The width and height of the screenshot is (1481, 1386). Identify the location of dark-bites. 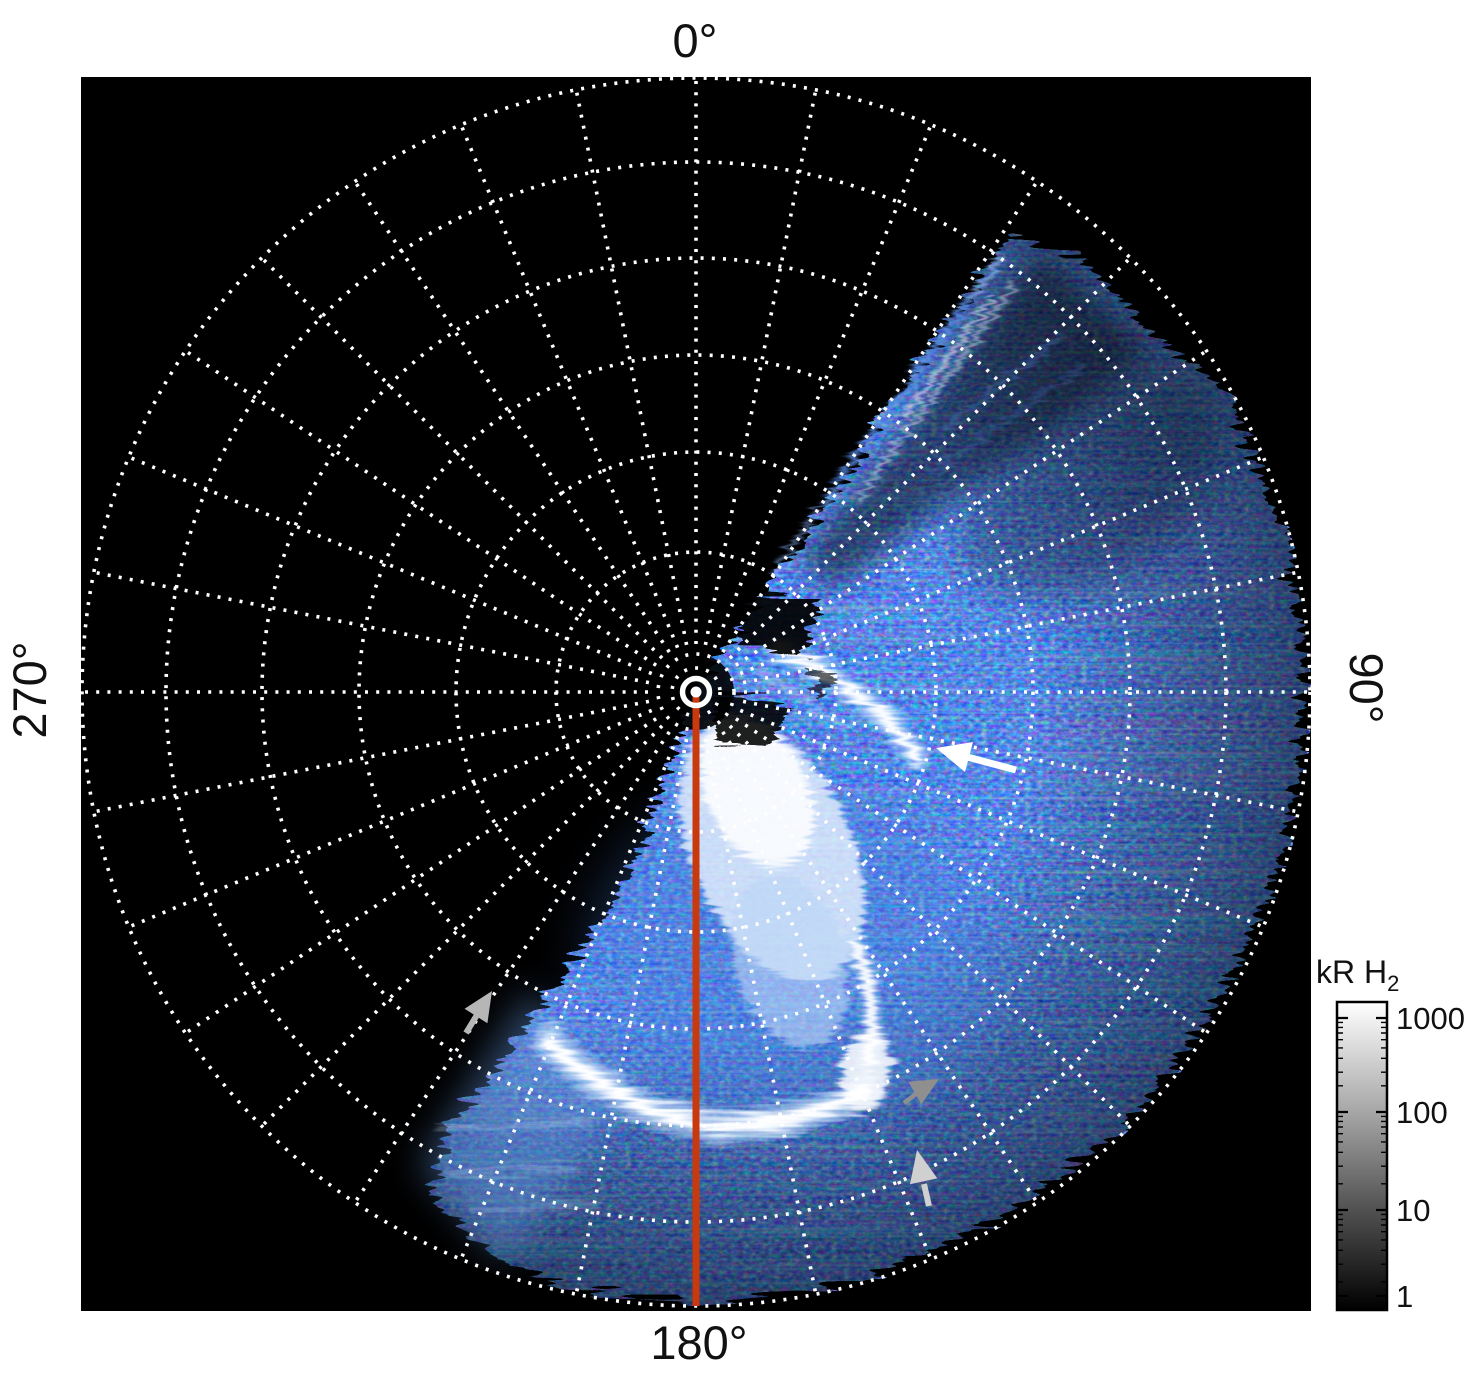
(775, 668).